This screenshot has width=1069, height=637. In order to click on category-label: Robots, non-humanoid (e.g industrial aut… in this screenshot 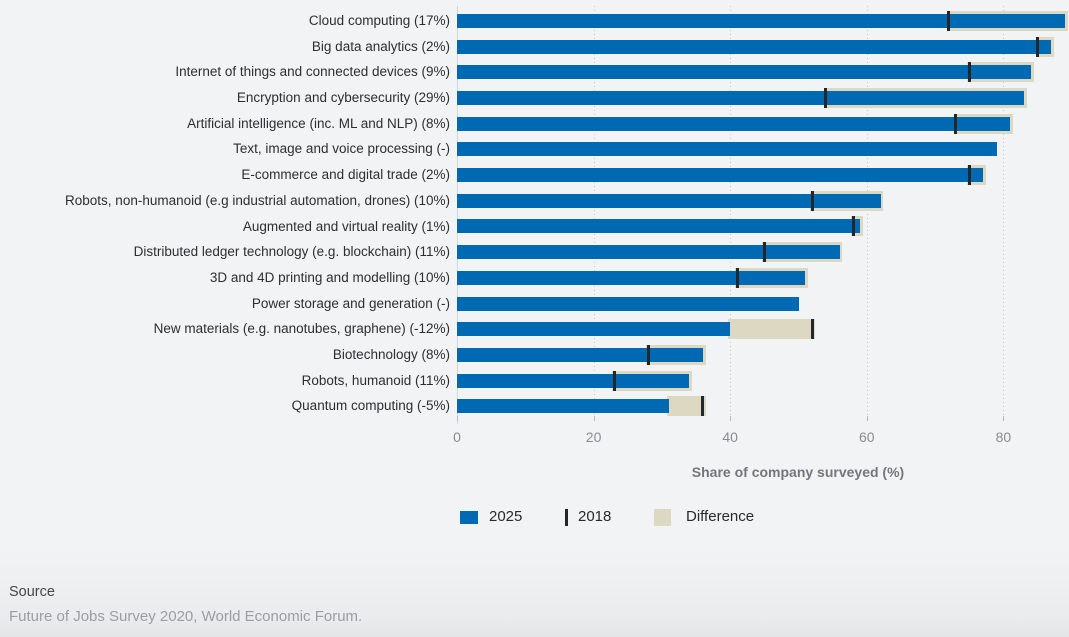, I will do `click(257, 200)`.